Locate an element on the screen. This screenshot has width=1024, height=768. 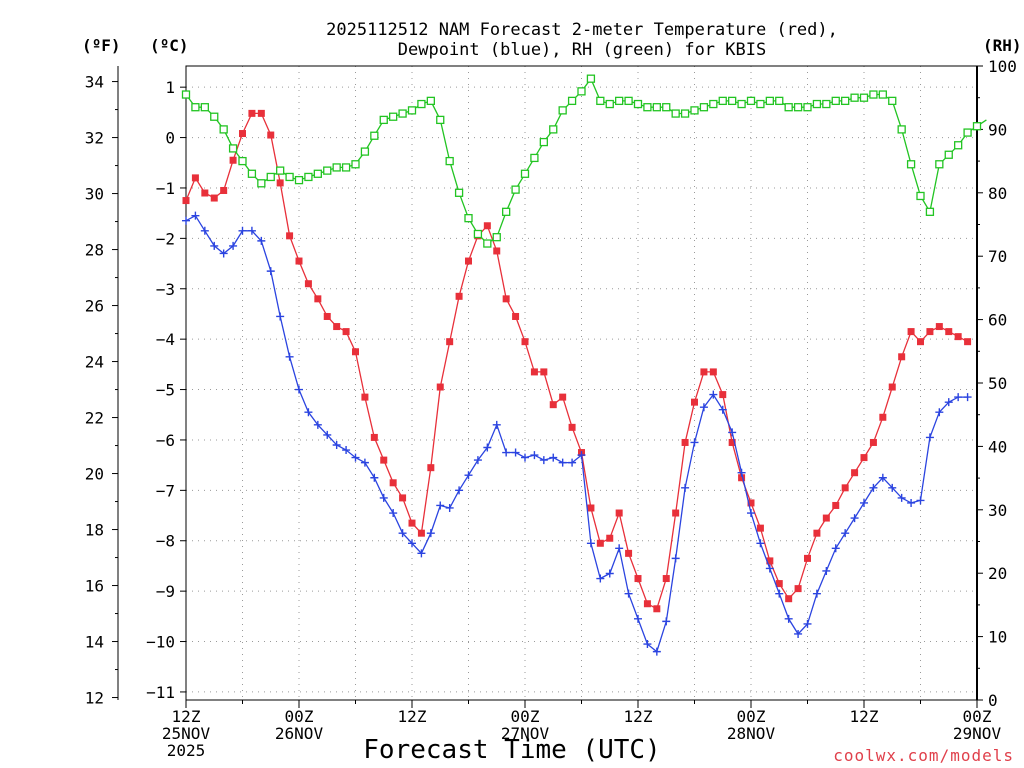
rh-unit-label: (RH) is located at coordinates (1002, 45).